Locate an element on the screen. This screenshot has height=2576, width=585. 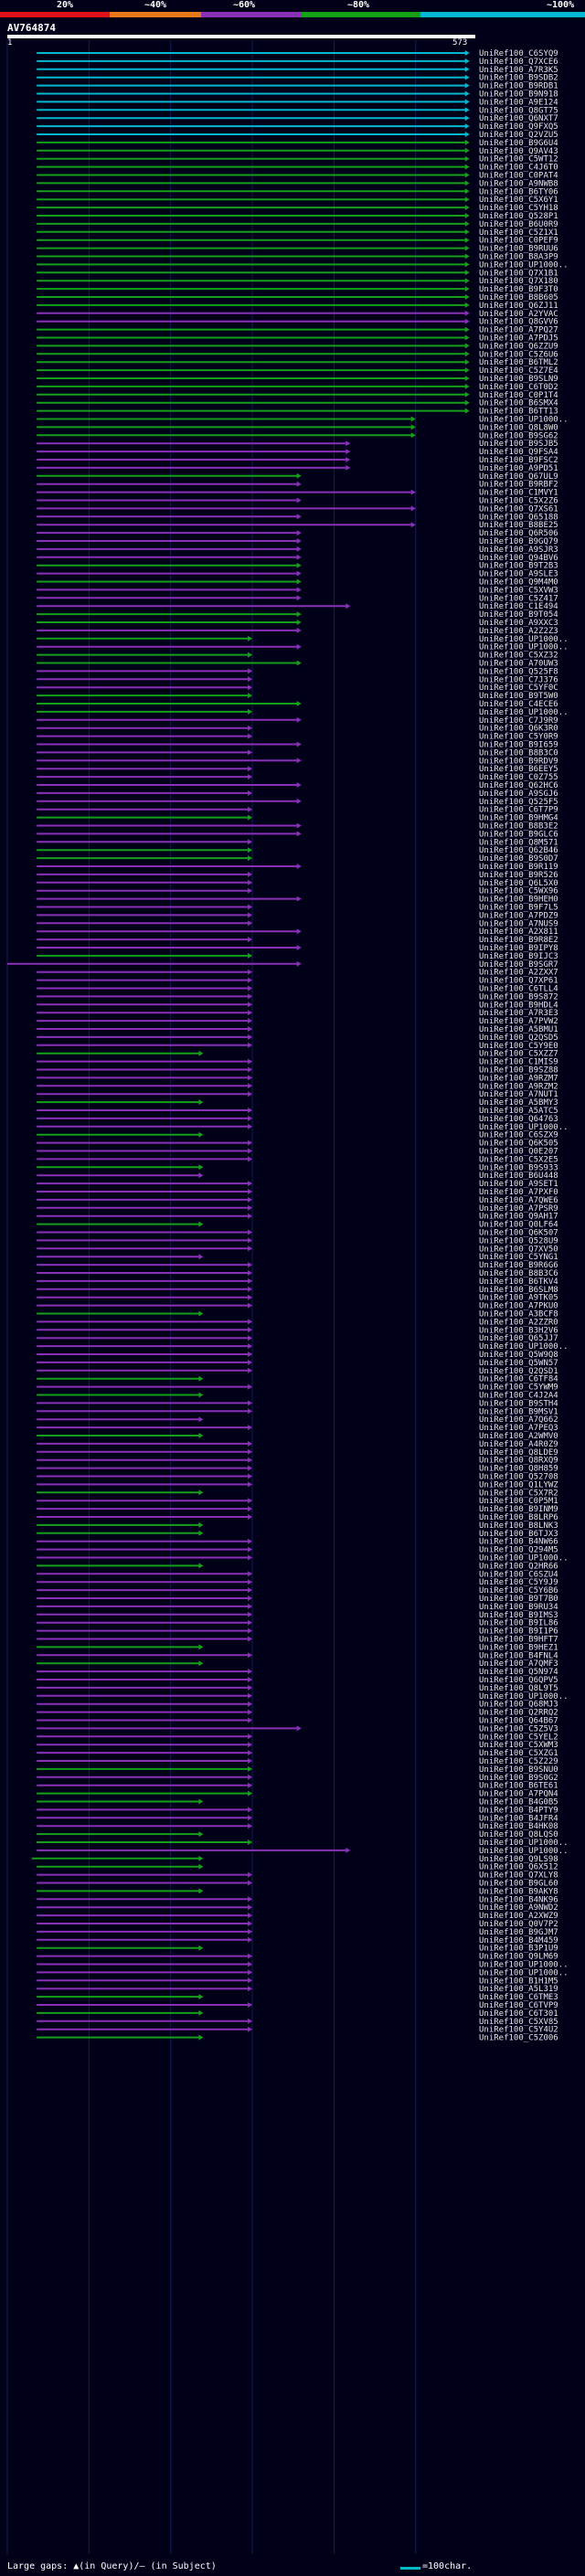
hit-label: UniRef100_Q9AV43 is located at coordinates (518, 151).